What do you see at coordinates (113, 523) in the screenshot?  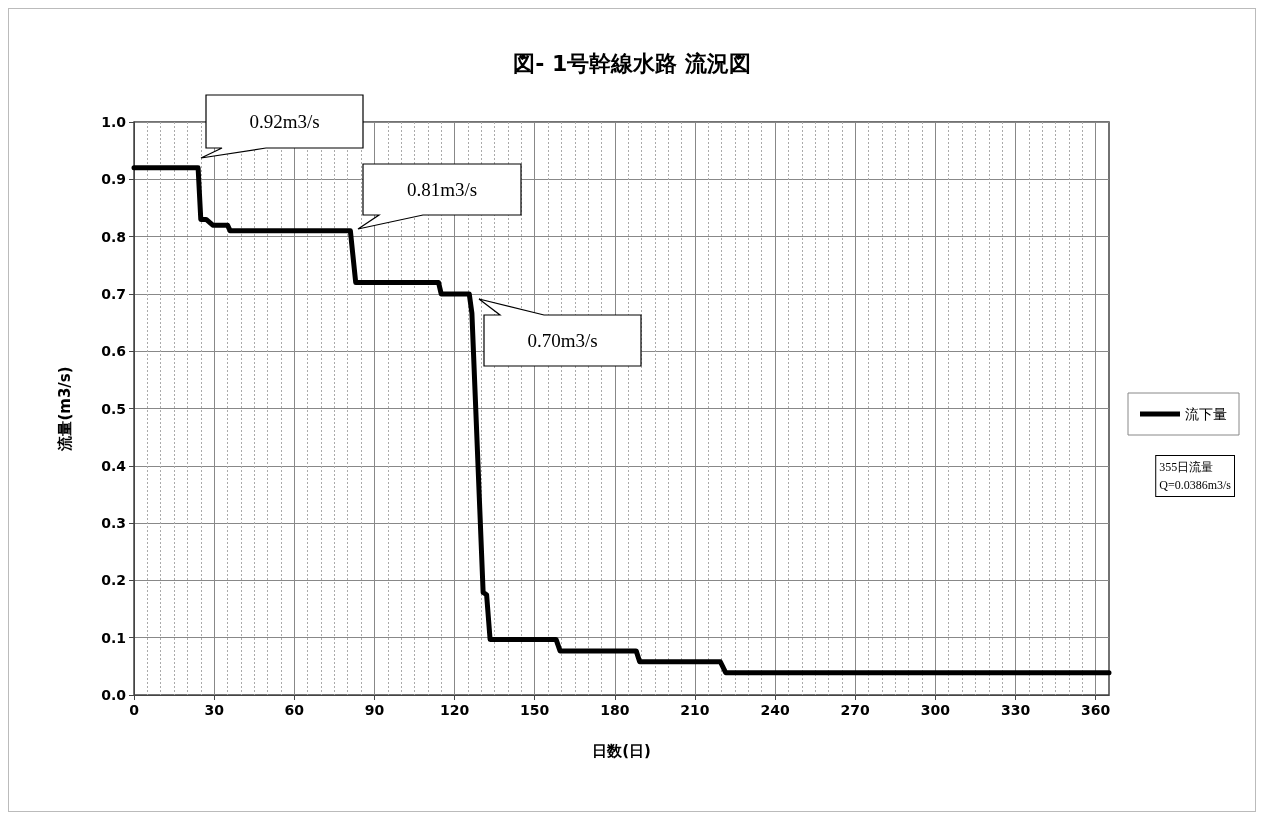 I see `y-tick-label: 0.3` at bounding box center [113, 523].